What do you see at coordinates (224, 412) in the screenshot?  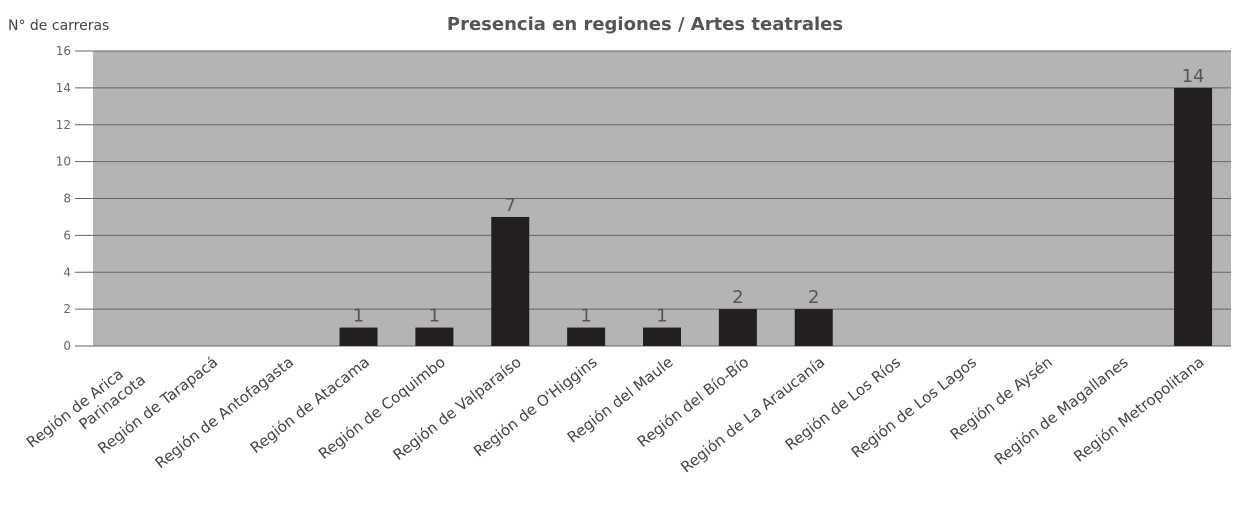 I see `x-tick-label: Región de Antofagasta` at bounding box center [224, 412].